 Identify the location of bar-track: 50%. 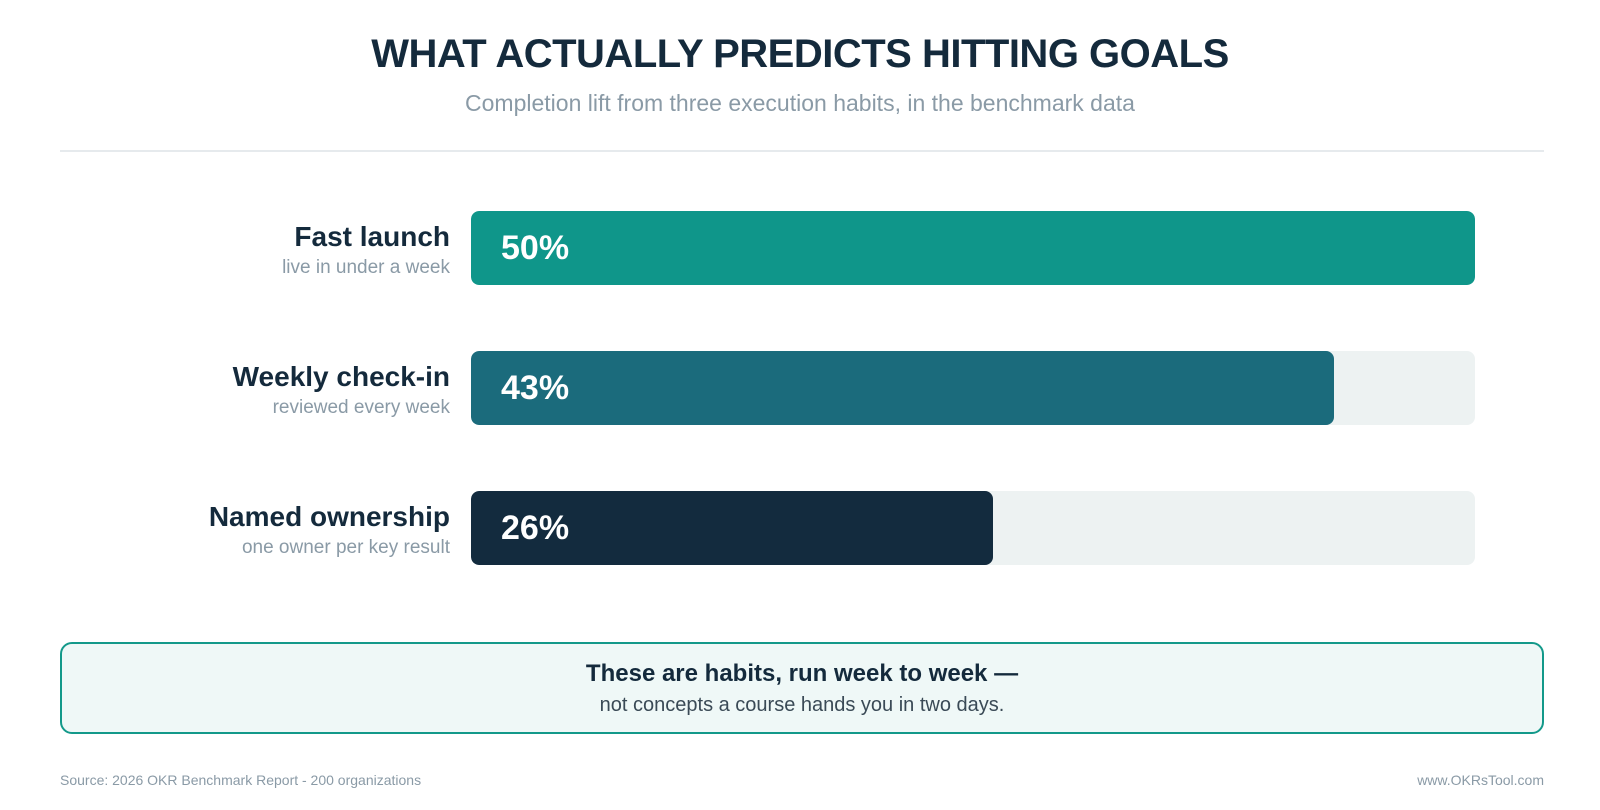
(973, 248).